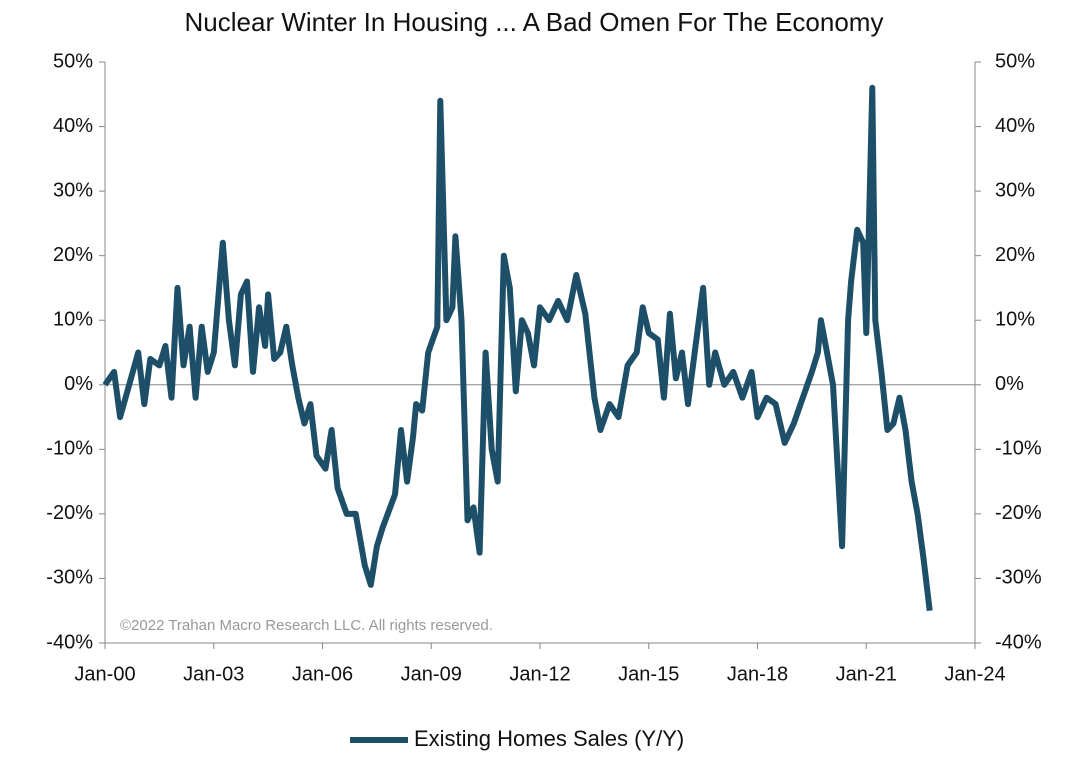  Describe the element at coordinates (78, 384) in the screenshot. I see `y-tick-label: 0%` at that location.